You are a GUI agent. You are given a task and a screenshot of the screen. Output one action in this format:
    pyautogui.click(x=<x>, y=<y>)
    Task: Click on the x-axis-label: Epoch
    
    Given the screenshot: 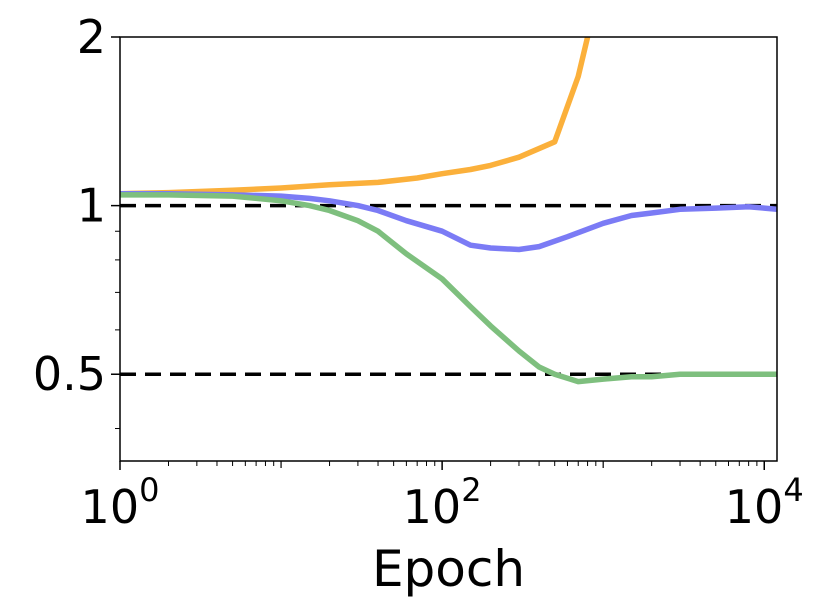 What is the action you would take?
    pyautogui.click(x=448, y=569)
    